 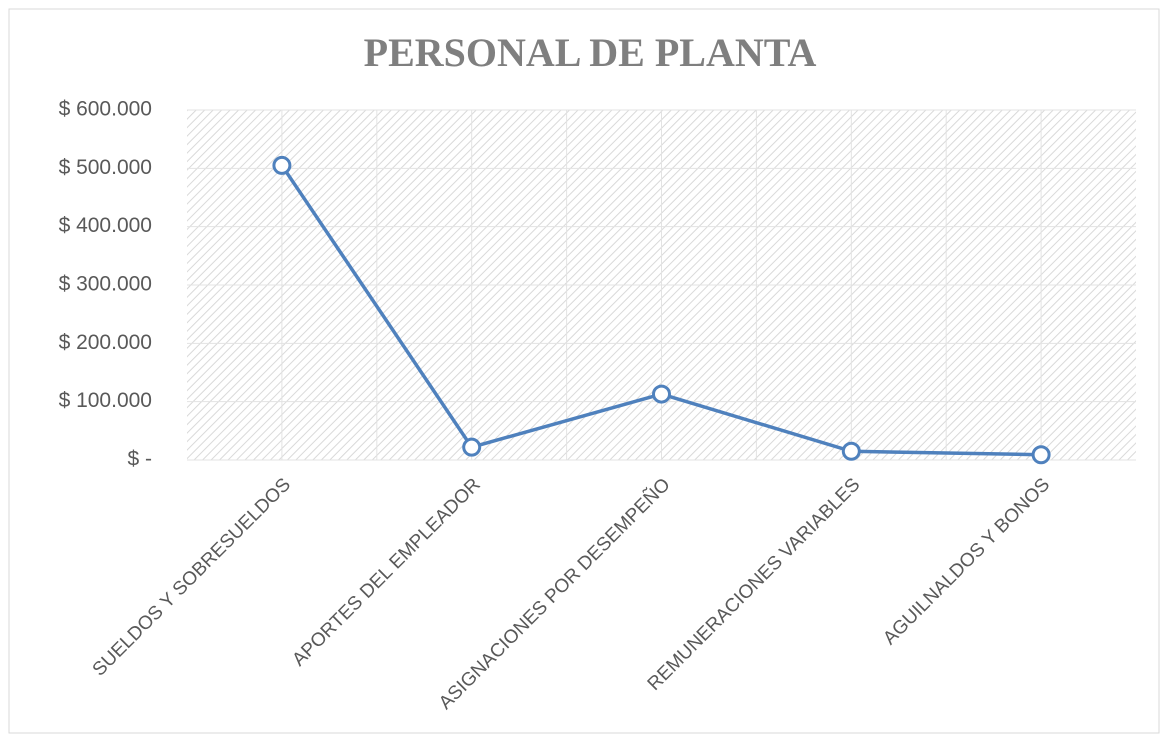 What do you see at coordinates (105, 284) in the screenshot?
I see `y-tick-label: $ 300.000` at bounding box center [105, 284].